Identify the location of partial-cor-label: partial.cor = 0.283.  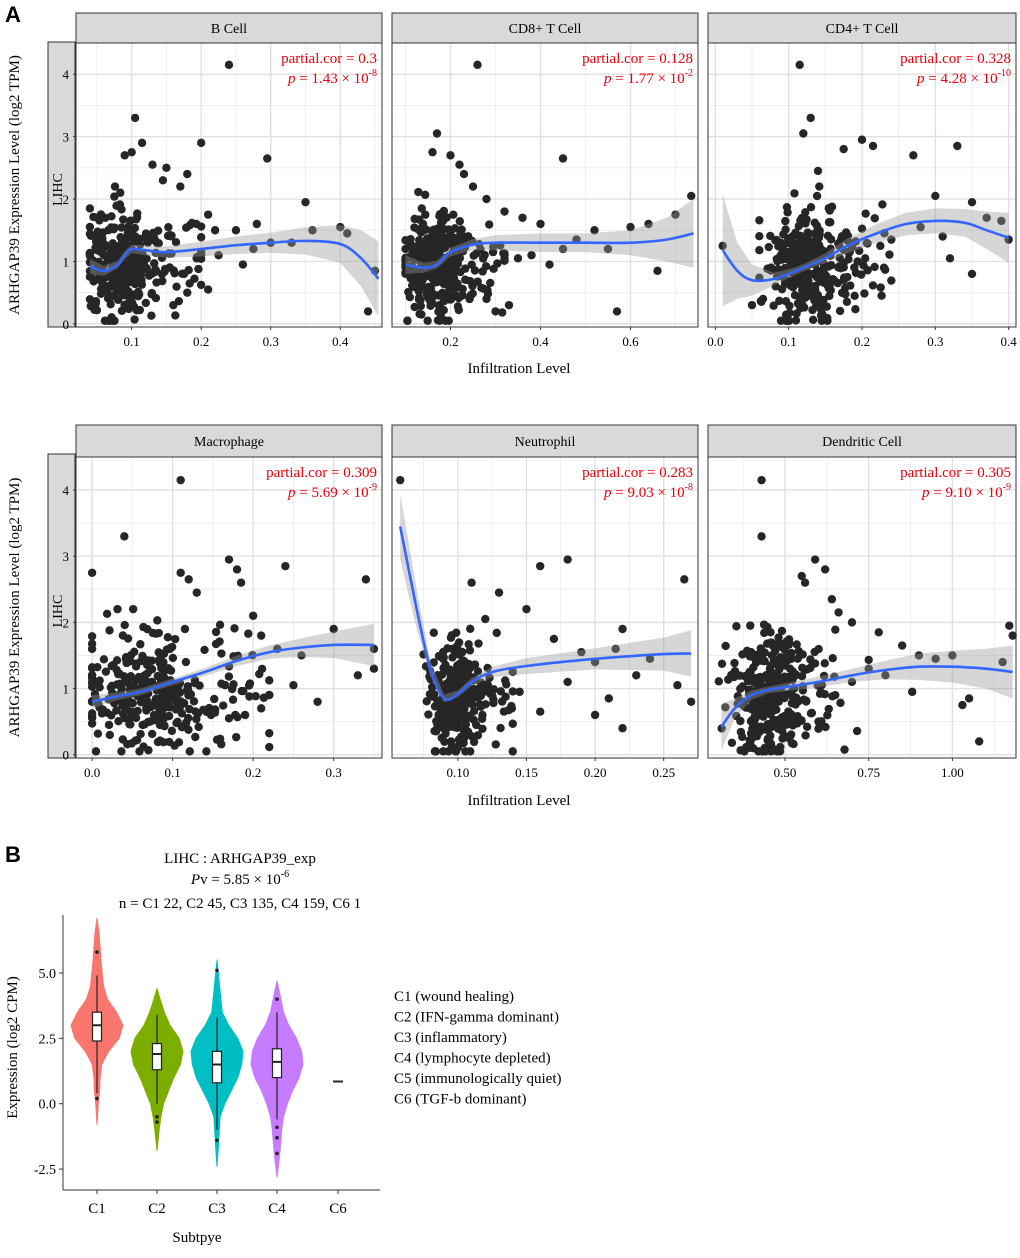
(637, 473).